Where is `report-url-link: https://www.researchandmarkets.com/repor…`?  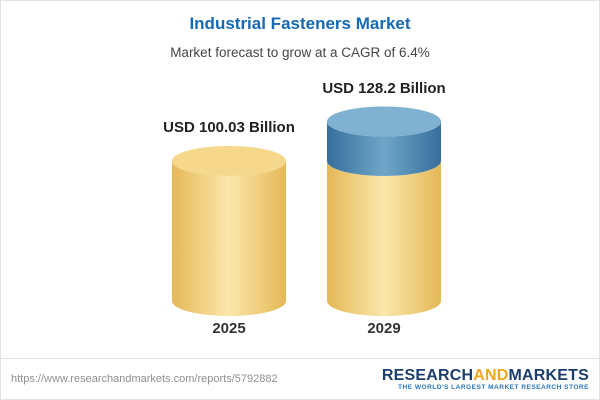
report-url-link: https://www.researchandmarkets.com/repor… is located at coordinates (144, 379).